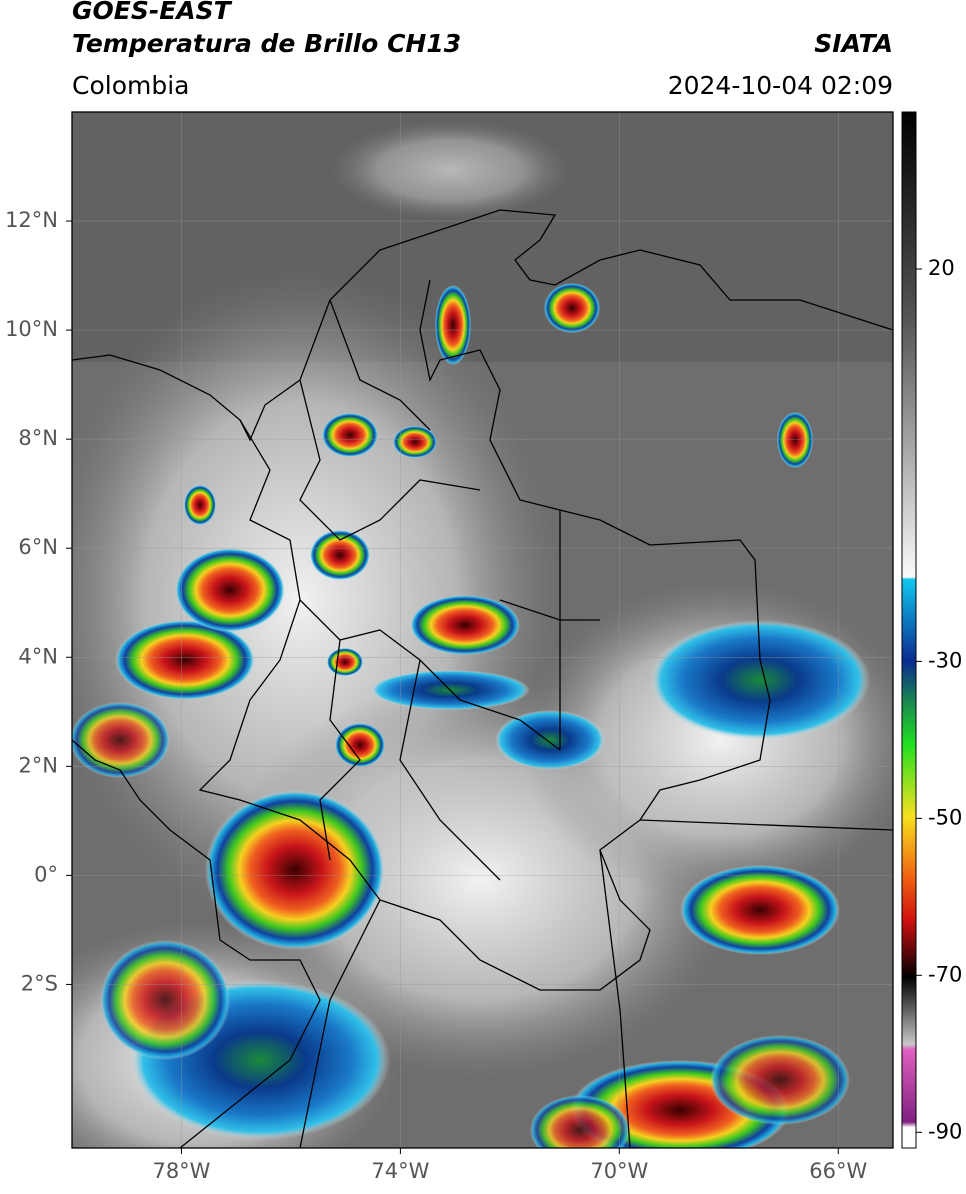  I want to click on colorbar-tick-label: -70, so click(945, 974).